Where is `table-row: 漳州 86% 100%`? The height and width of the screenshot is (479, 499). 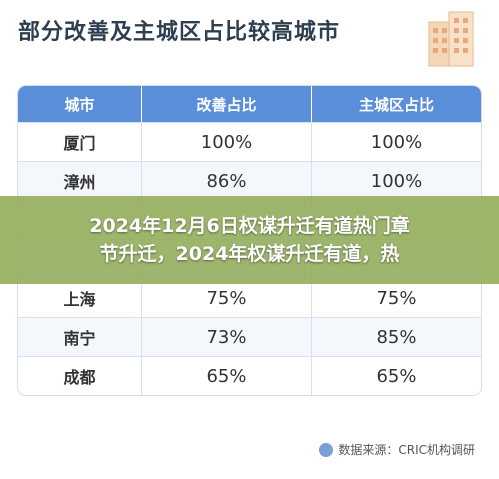 table-row: 漳州 86% 100% is located at coordinates (249, 180).